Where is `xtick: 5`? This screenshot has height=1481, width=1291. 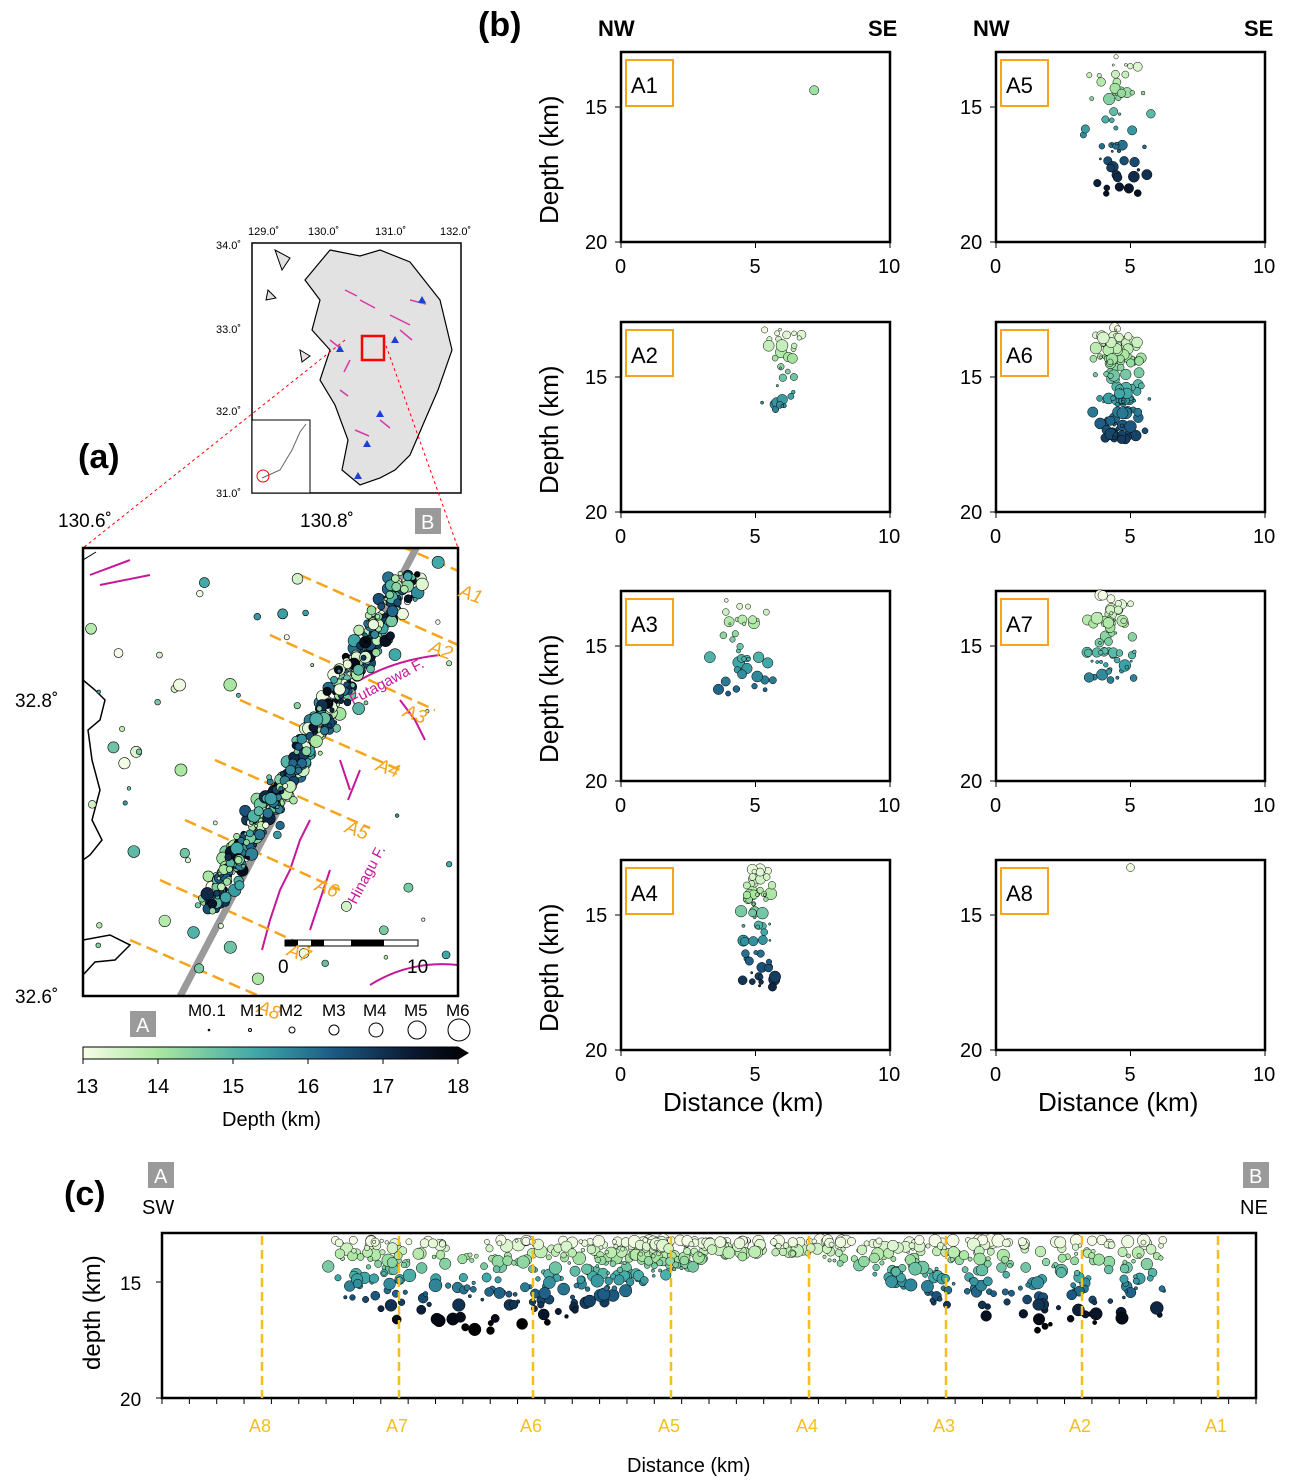
xtick: 5 is located at coordinates (1130, 806).